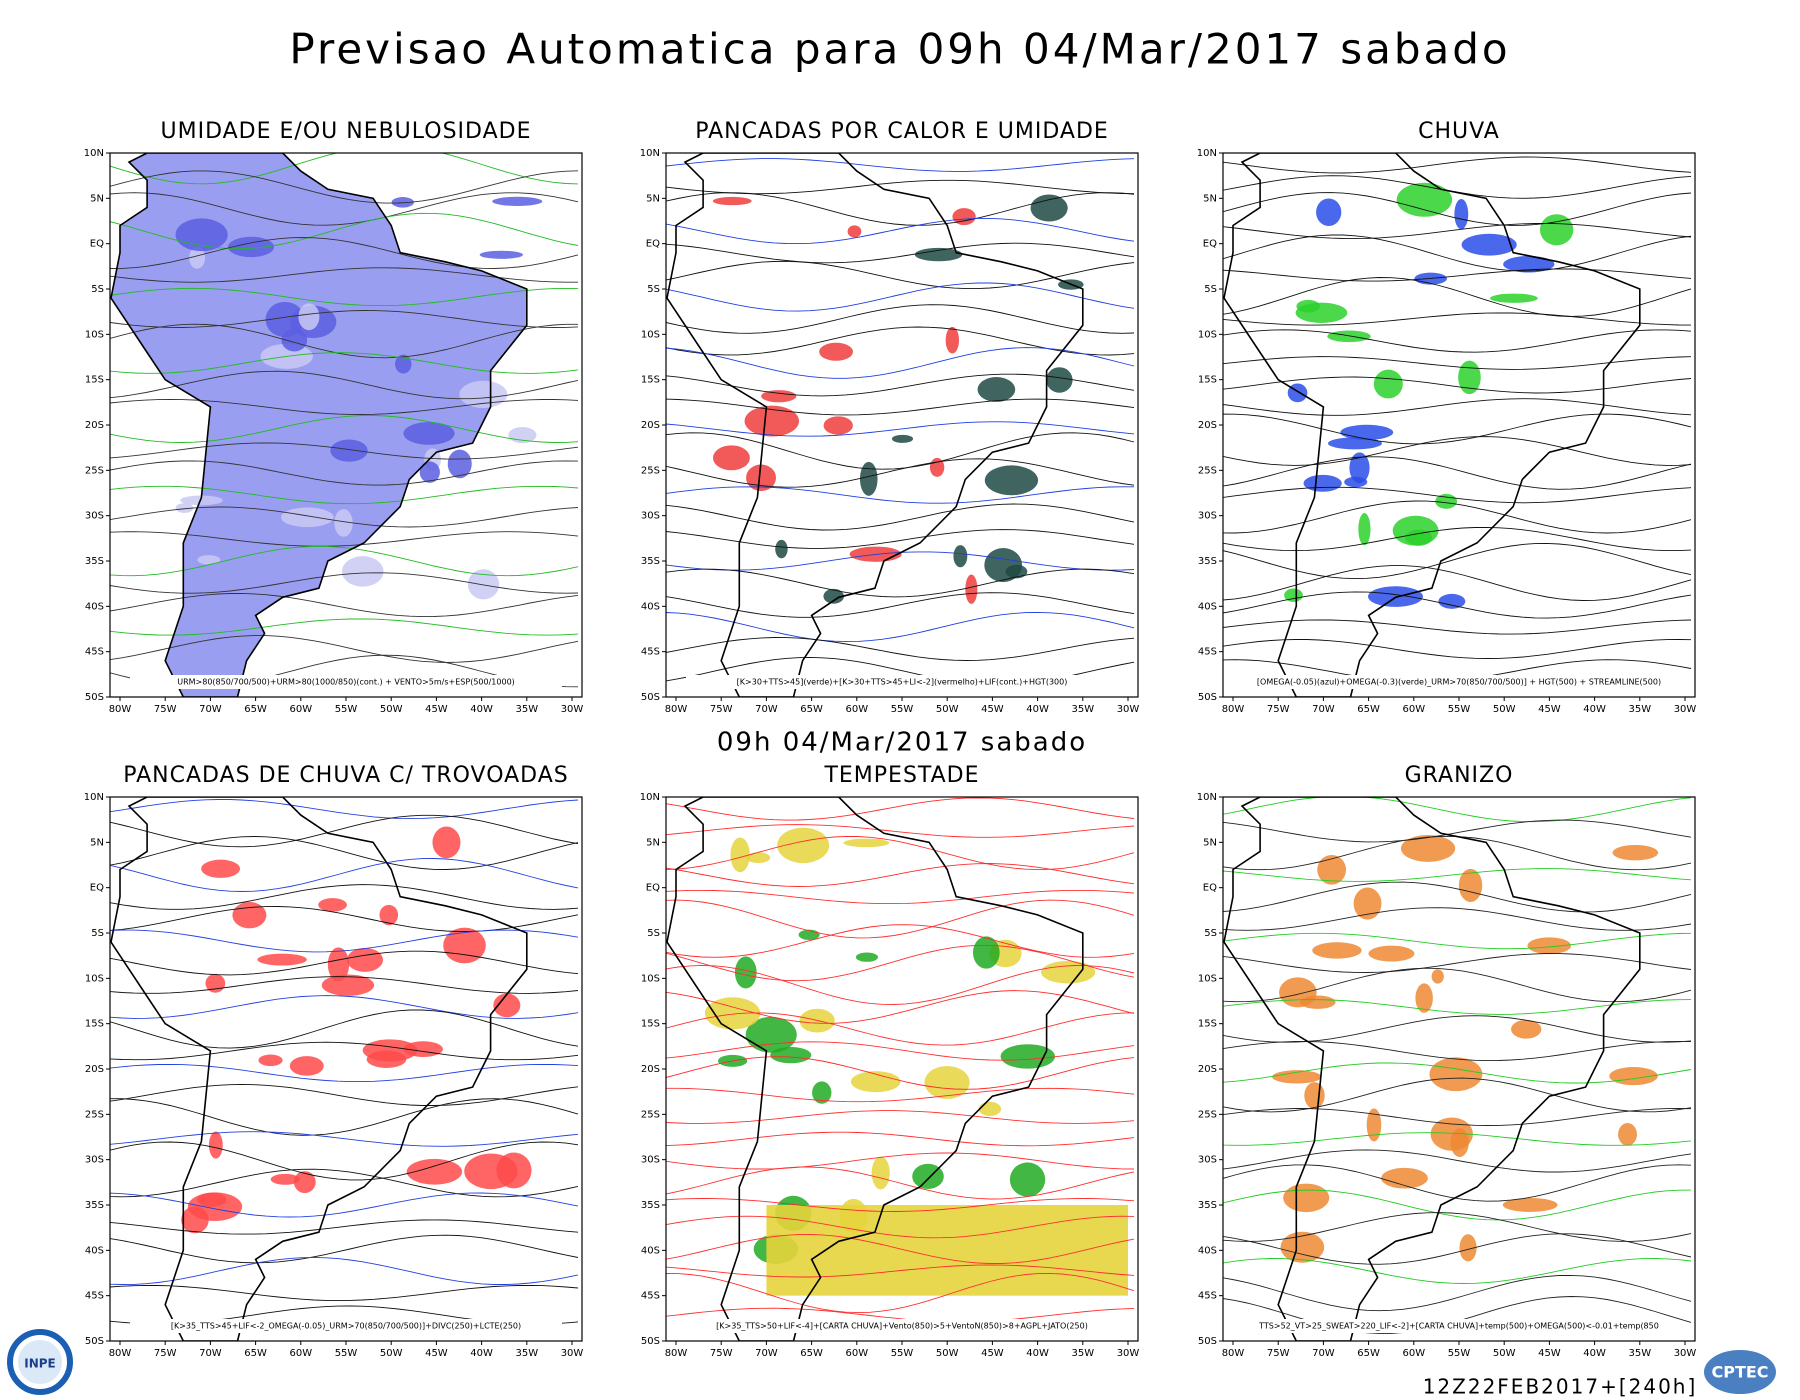 The image size is (1800, 1400). Describe the element at coordinates (1207, 153) in the screenshot. I see `lat-label: 10N` at that location.